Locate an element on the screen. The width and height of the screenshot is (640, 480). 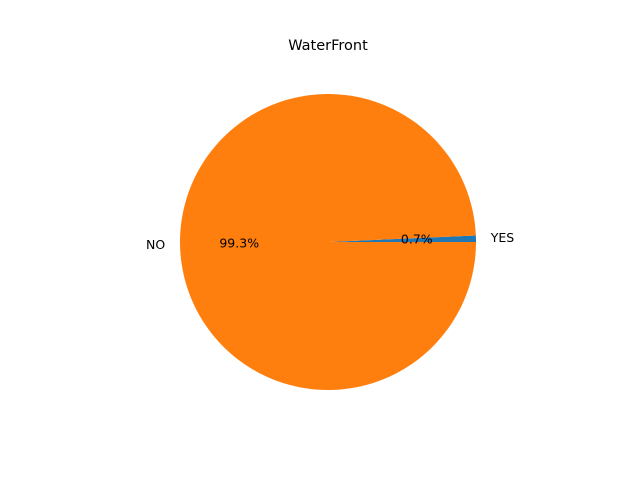
pie-slice-yes is located at coordinates (402, 238).